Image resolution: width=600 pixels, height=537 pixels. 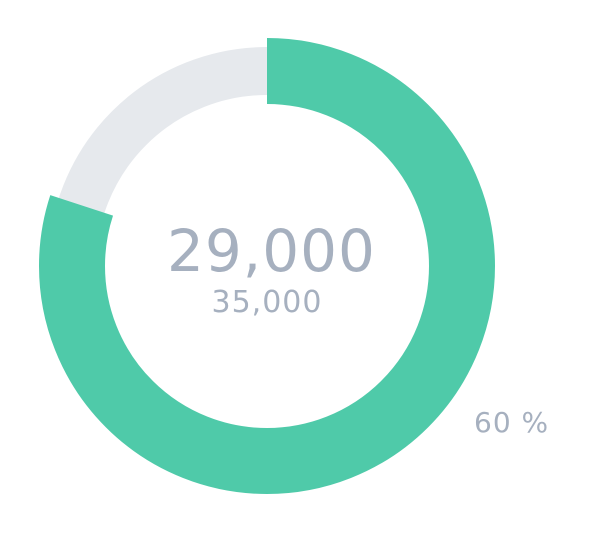 I want to click on percent-label: 60 %, so click(x=512, y=422).